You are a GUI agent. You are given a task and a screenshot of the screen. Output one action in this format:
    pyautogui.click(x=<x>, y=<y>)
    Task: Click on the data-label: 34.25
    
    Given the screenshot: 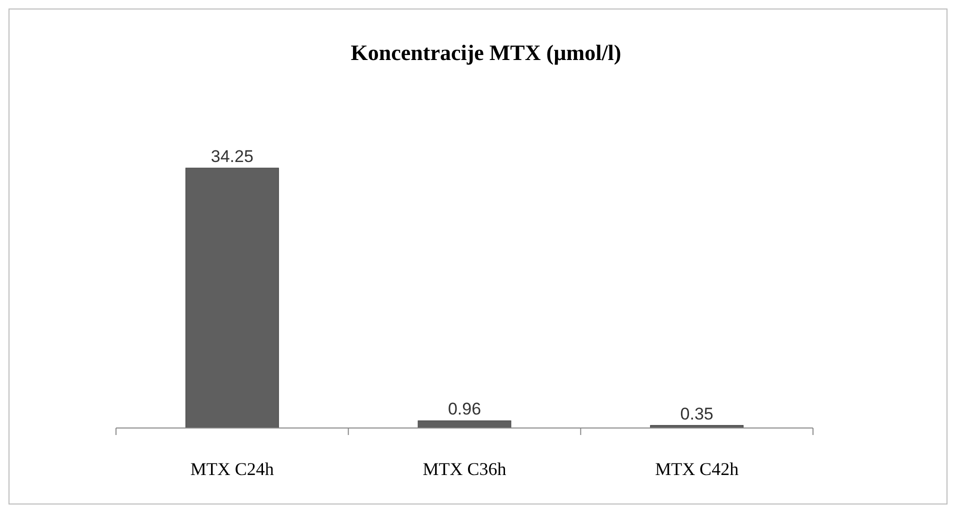 What is the action you would take?
    pyautogui.click(x=232, y=156)
    